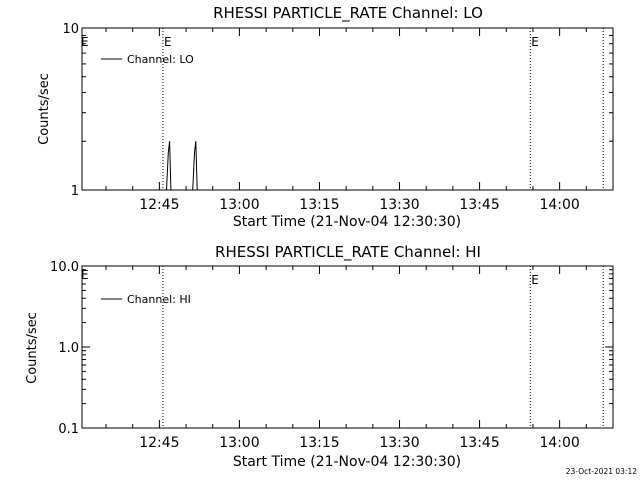 The width and height of the screenshot is (640, 484). Describe the element at coordinates (399, 443) in the screenshot. I see `panel-hi-xtick-label: 13:30` at that location.